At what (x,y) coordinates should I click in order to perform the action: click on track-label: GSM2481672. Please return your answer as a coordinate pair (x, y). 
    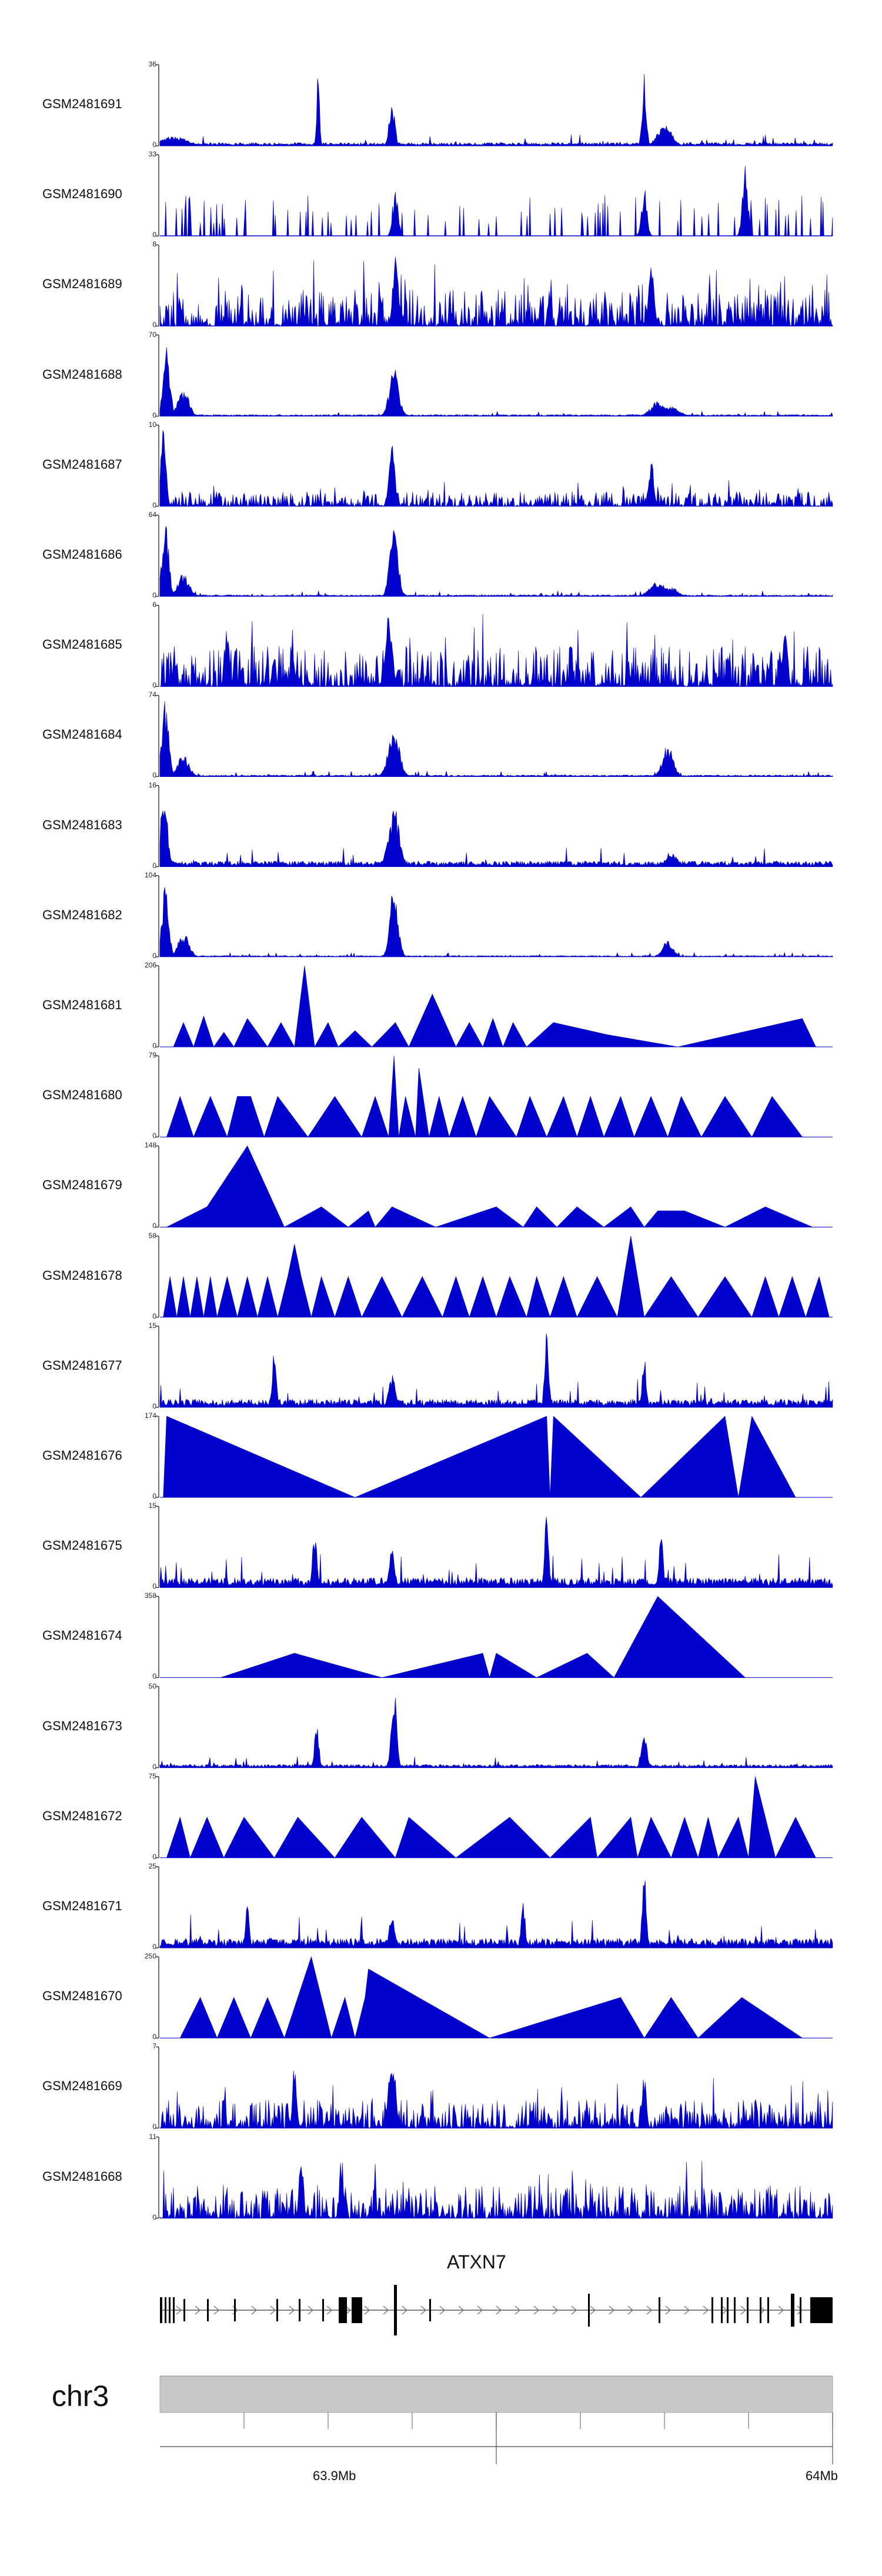
    Looking at the image, I should click on (82, 1815).